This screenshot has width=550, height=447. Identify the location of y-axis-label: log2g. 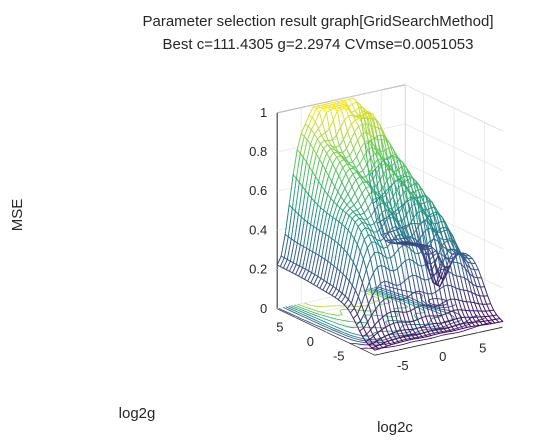
(137, 413).